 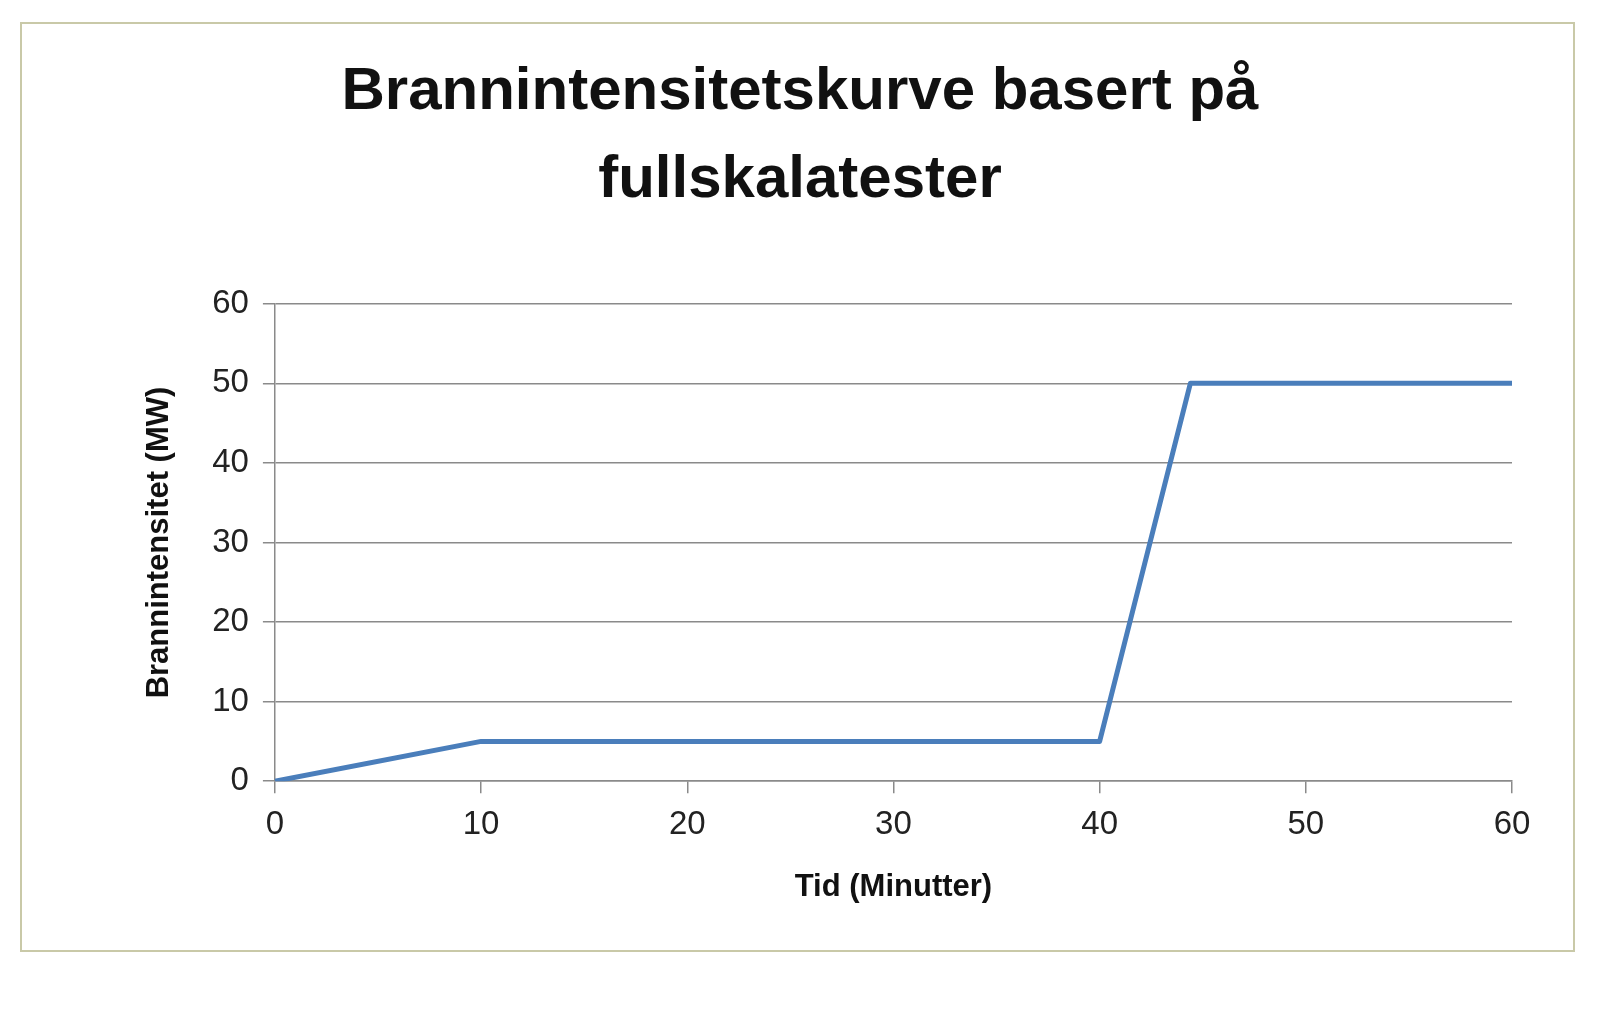 I want to click on x-tick-label: 10, so click(x=481, y=823).